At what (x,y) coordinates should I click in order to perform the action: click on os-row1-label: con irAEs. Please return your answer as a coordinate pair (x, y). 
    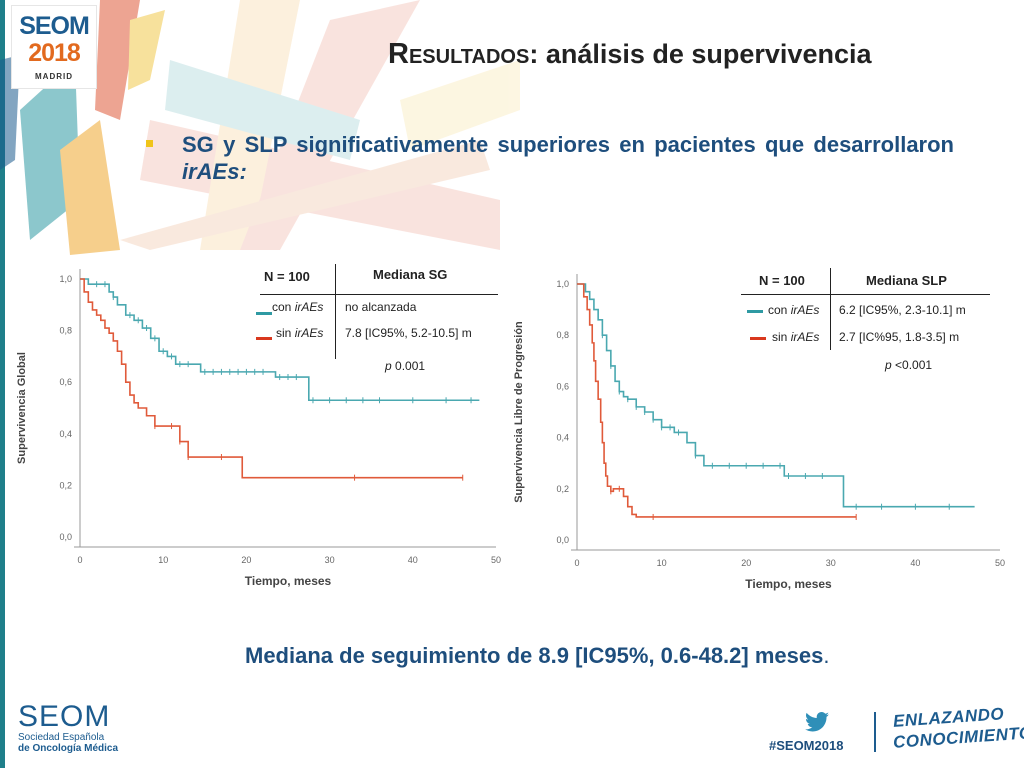
    Looking at the image, I should click on (297, 307).